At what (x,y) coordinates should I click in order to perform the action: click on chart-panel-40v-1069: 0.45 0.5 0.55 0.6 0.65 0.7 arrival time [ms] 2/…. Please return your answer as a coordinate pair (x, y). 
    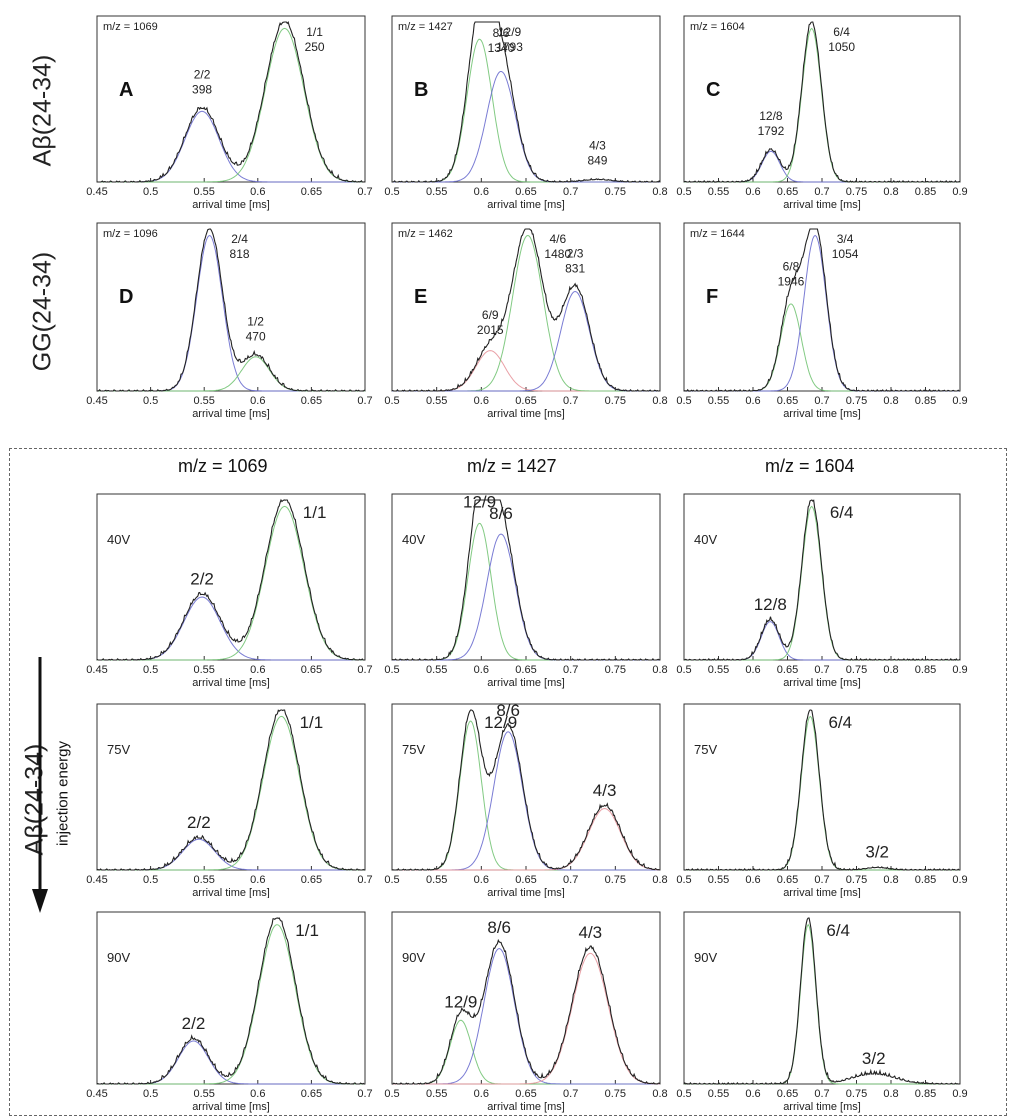
    Looking at the image, I should click on (229, 591).